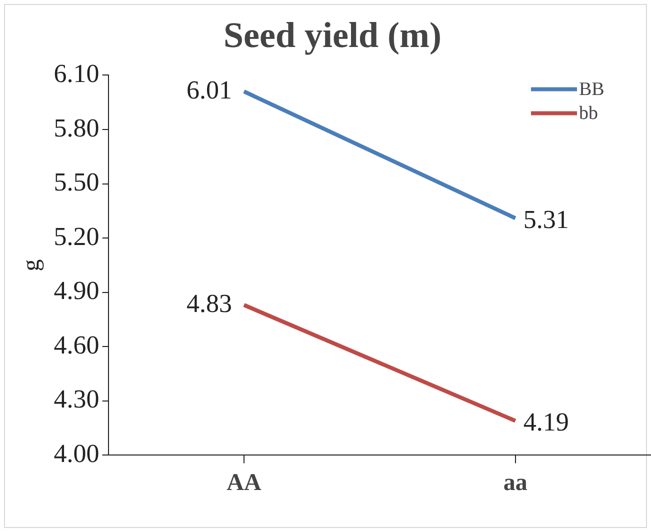 This screenshot has height=532, width=651. I want to click on y-tick-label: 5.50, so click(77, 182).